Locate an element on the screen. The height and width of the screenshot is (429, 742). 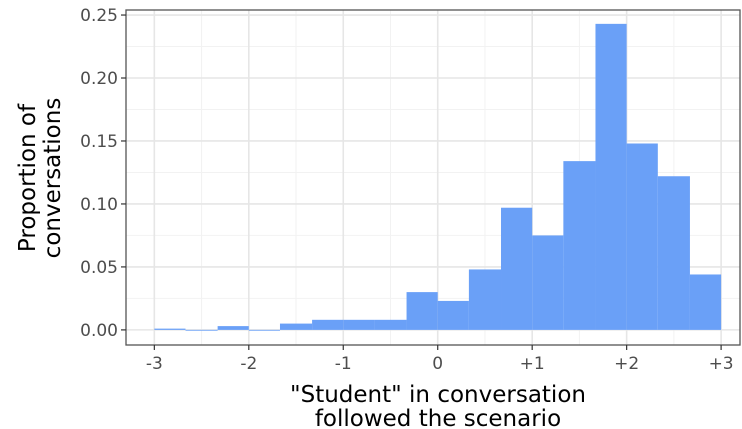
y-tick-label: 0.05 is located at coordinates (99, 268).